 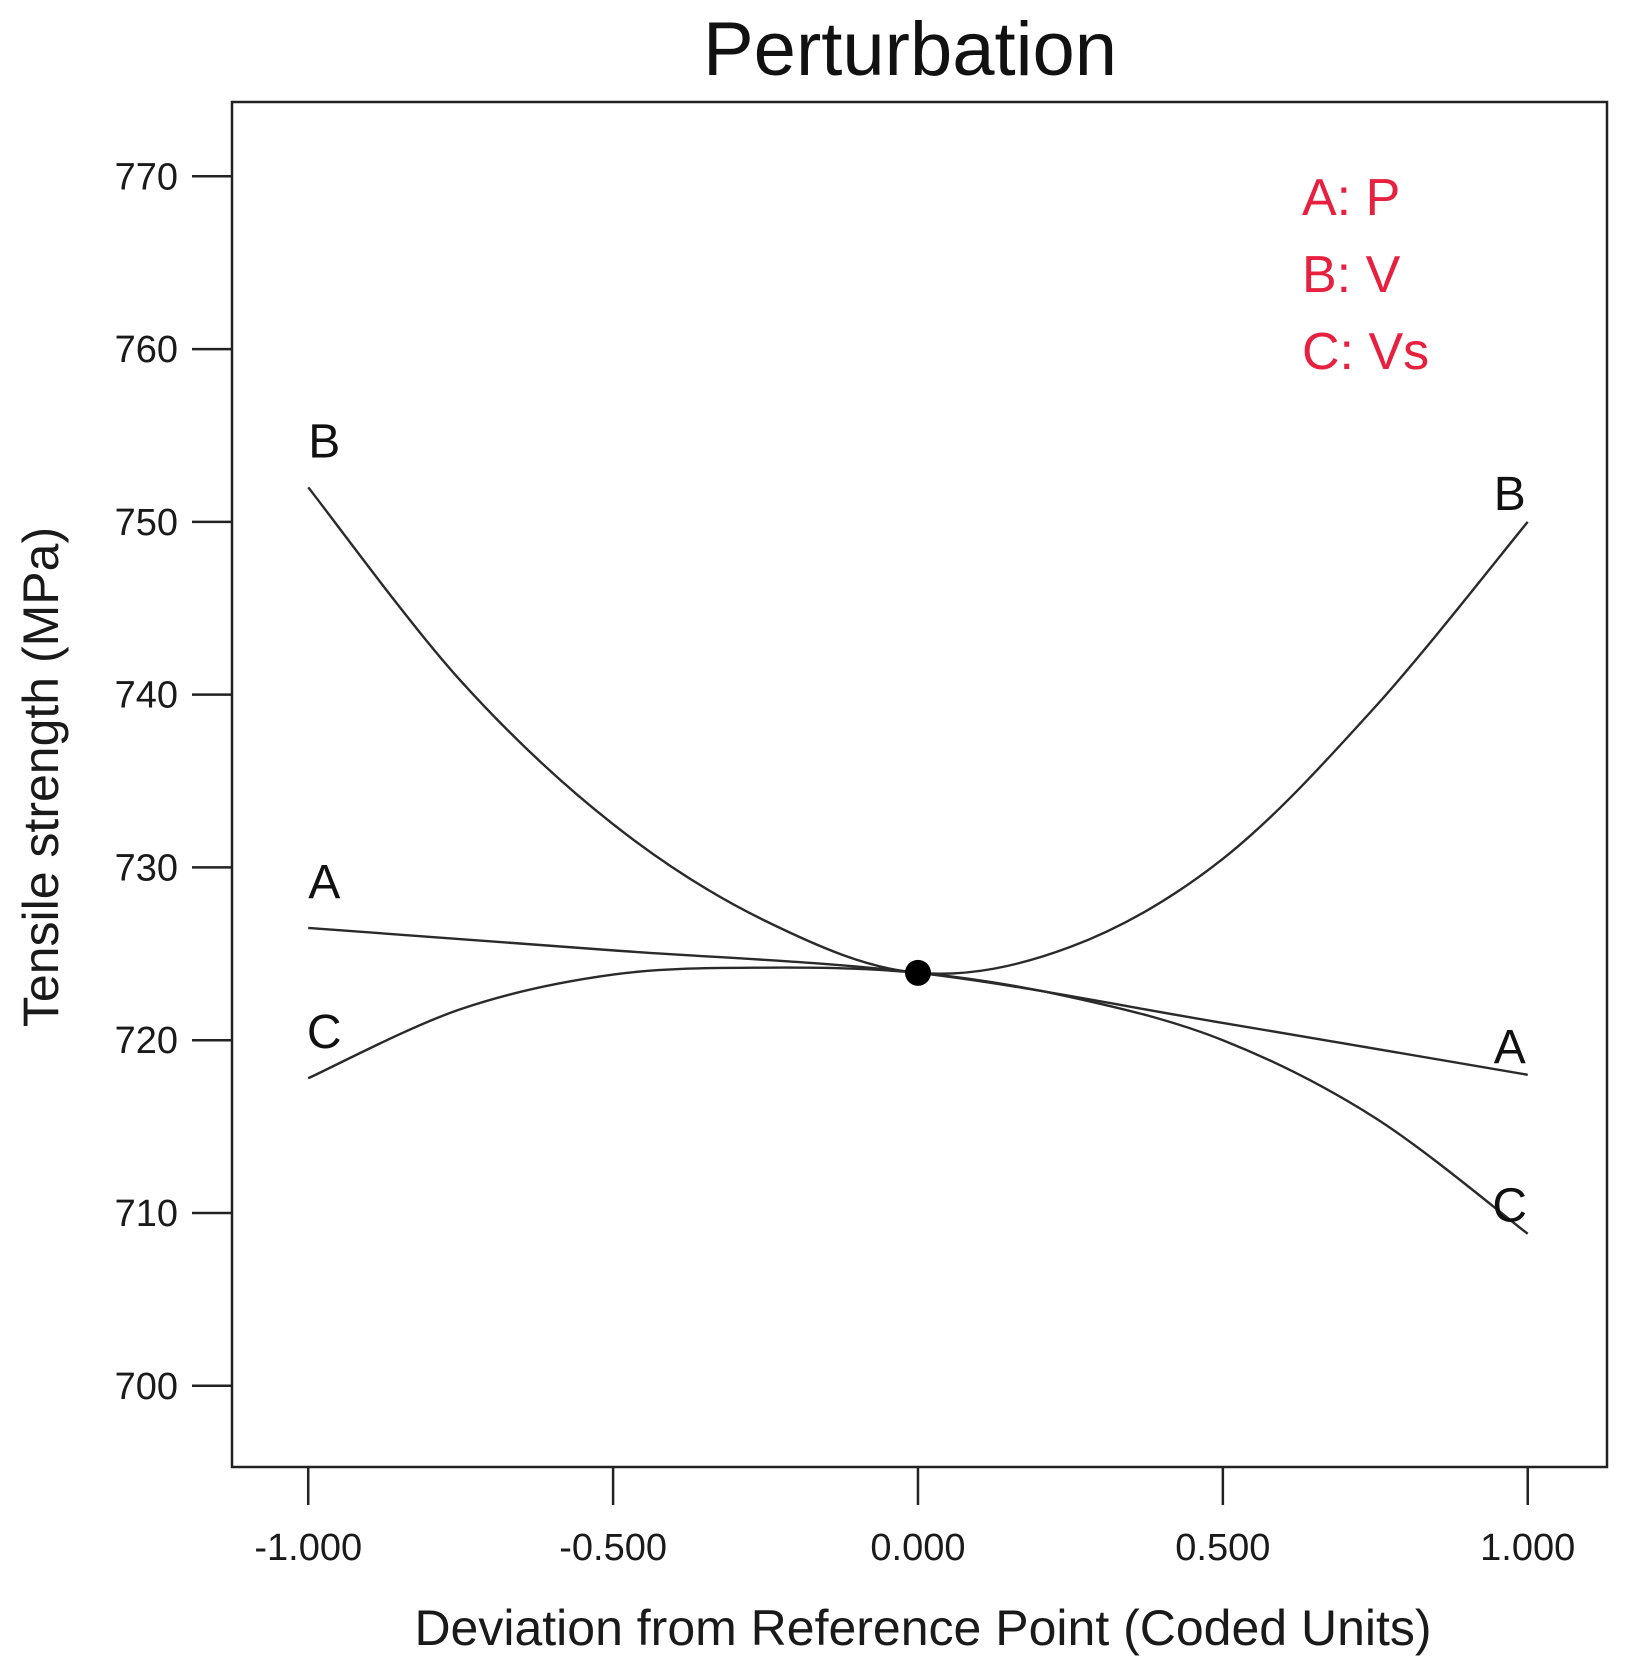 What do you see at coordinates (914, 1518) in the screenshot?
I see `x-axis: -1.000 -0.500 0.000 0.500 1.000` at bounding box center [914, 1518].